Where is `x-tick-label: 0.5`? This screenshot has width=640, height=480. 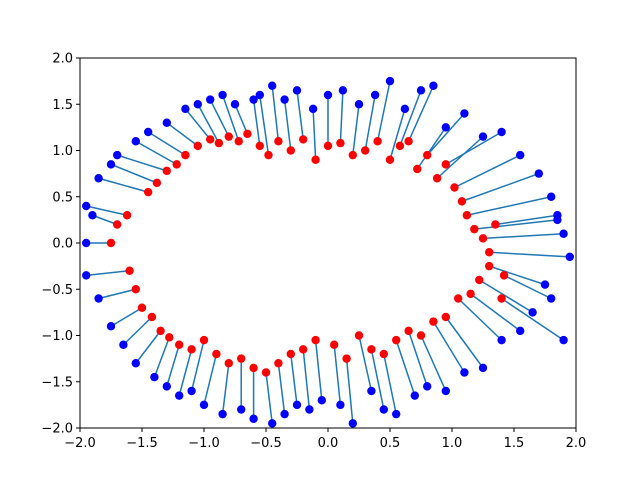 x-tick-label: 0.5 is located at coordinates (390, 443).